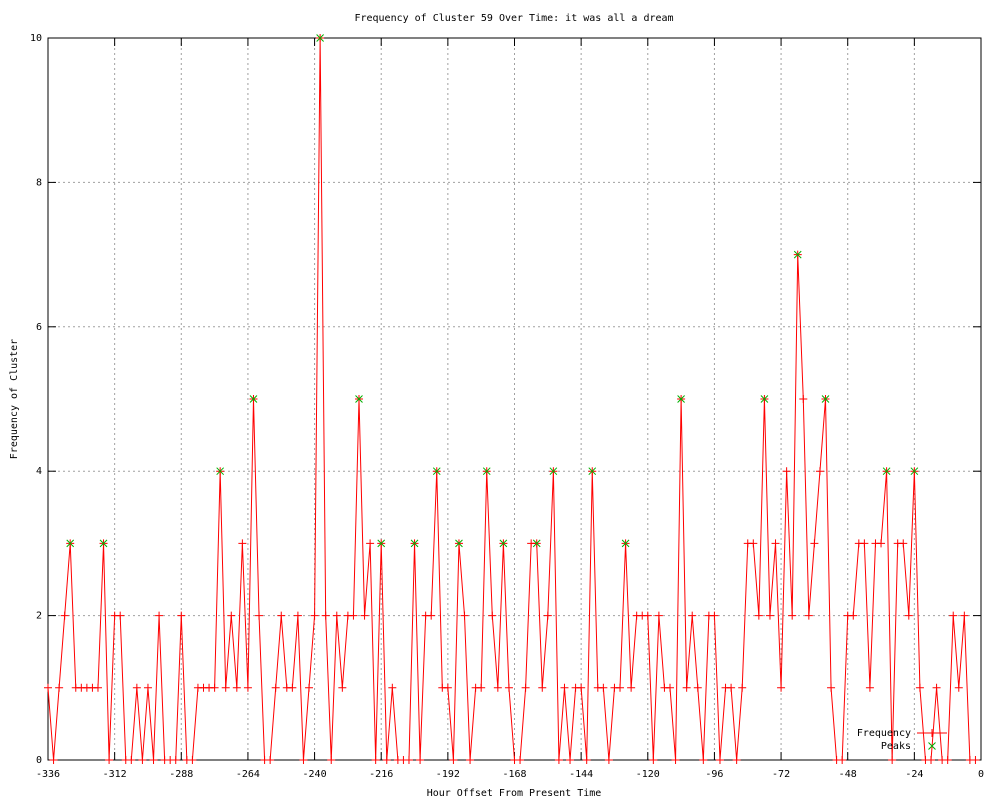  What do you see at coordinates (884, 733) in the screenshot?
I see `legend-label: Frequency` at bounding box center [884, 733].